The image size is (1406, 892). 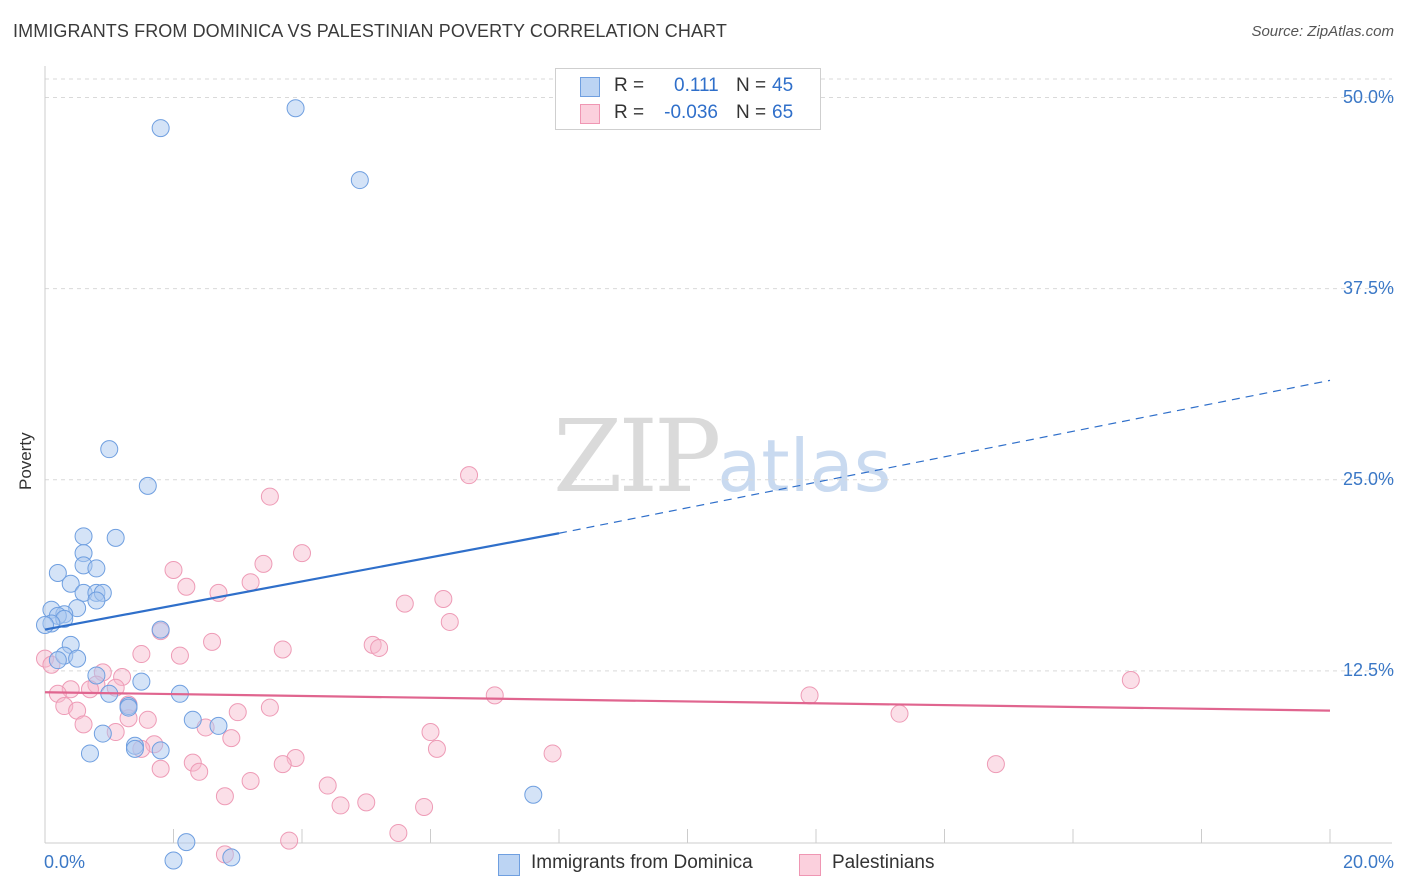 I want to click on y-tick-label: 37.5%, so click(x=1368, y=288).